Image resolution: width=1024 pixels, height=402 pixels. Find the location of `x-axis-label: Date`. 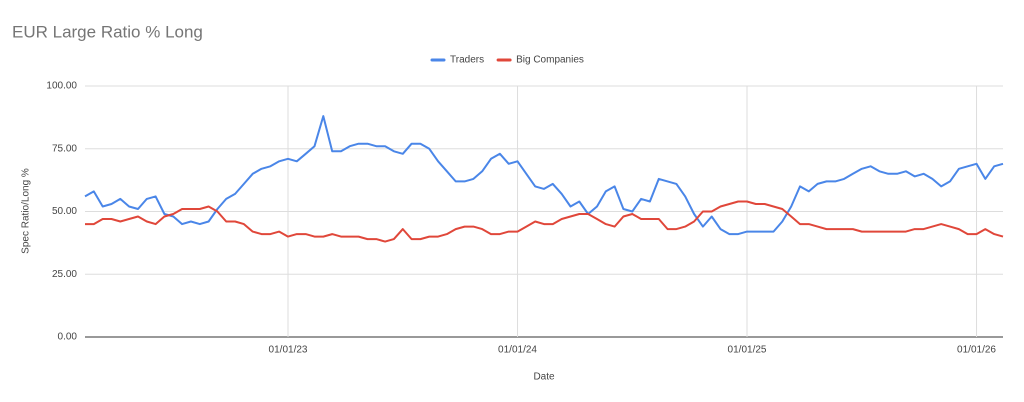

x-axis-label: Date is located at coordinates (544, 377).